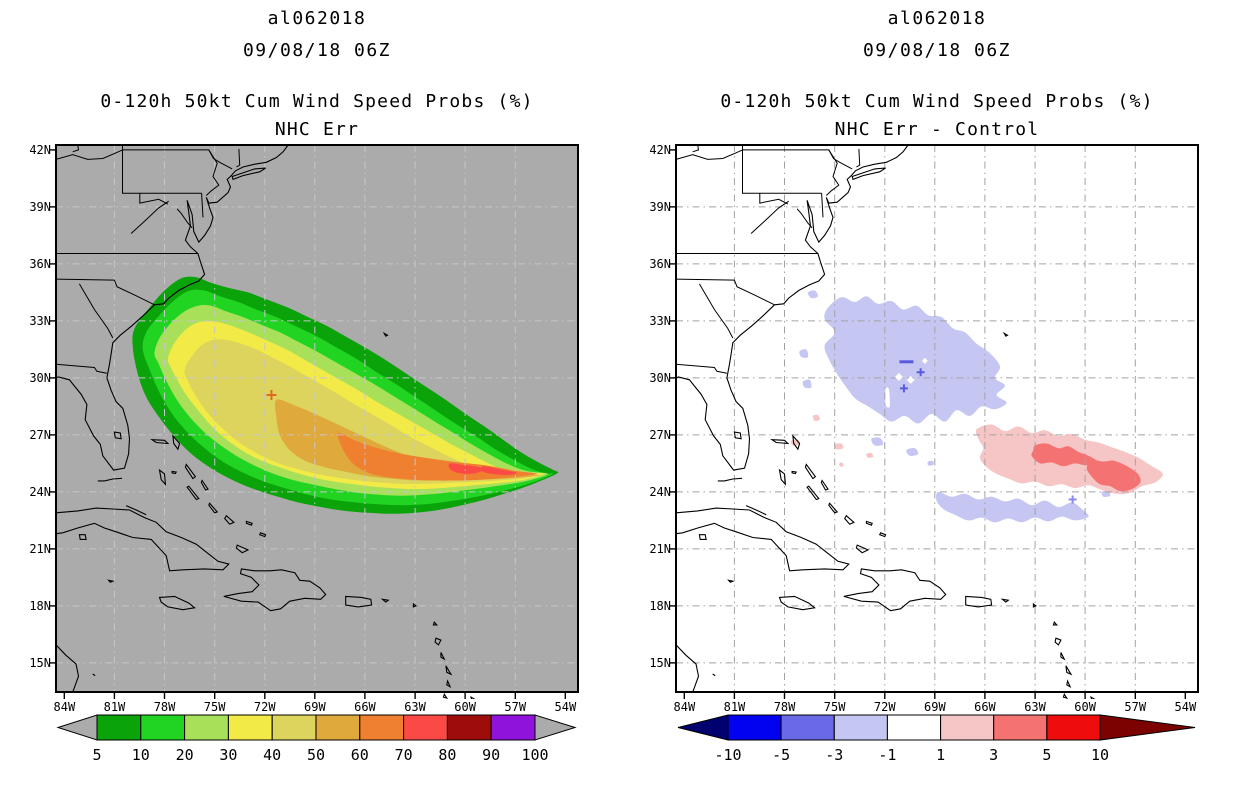  I want to click on left-title: 0-120h 50kt Cum Wind Speed Probs (%), so click(317, 101).